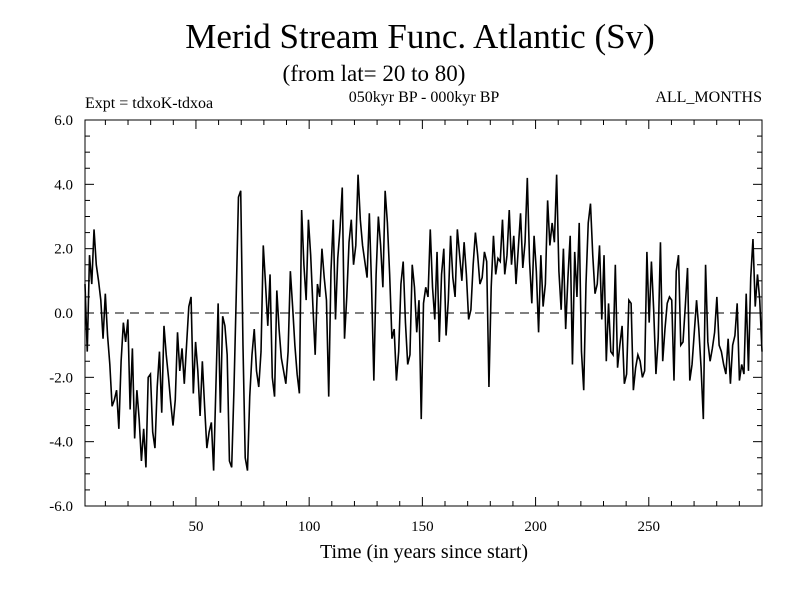 Image resolution: width=800 pixels, height=600 pixels. I want to click on x-tick-label: 200, so click(535, 527).